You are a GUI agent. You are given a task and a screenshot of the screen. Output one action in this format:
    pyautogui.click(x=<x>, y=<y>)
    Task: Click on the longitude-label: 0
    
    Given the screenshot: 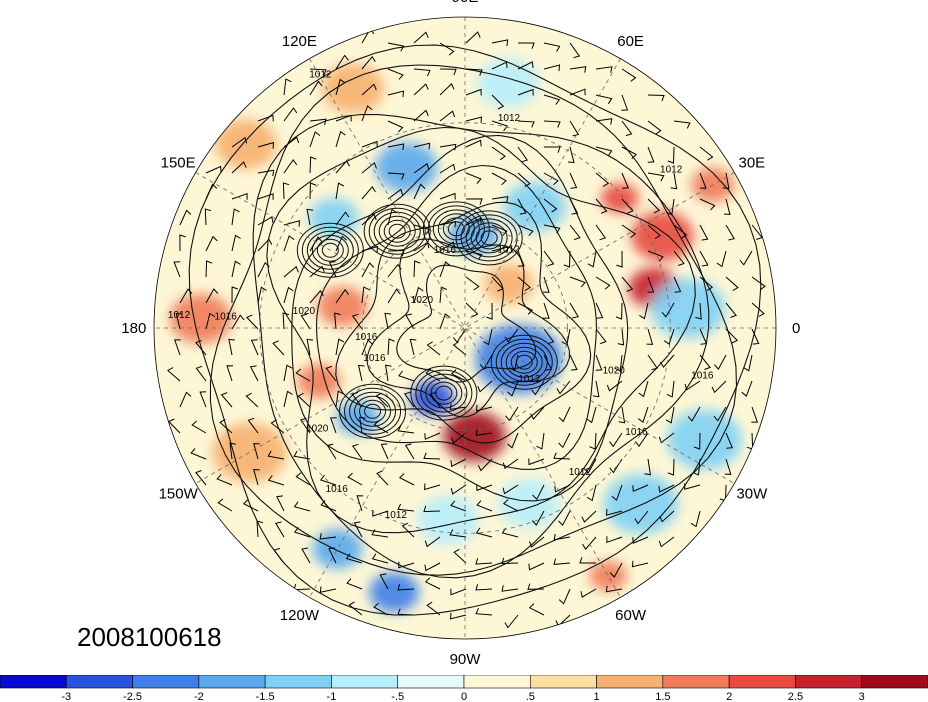 What is the action you would take?
    pyautogui.click(x=796, y=328)
    